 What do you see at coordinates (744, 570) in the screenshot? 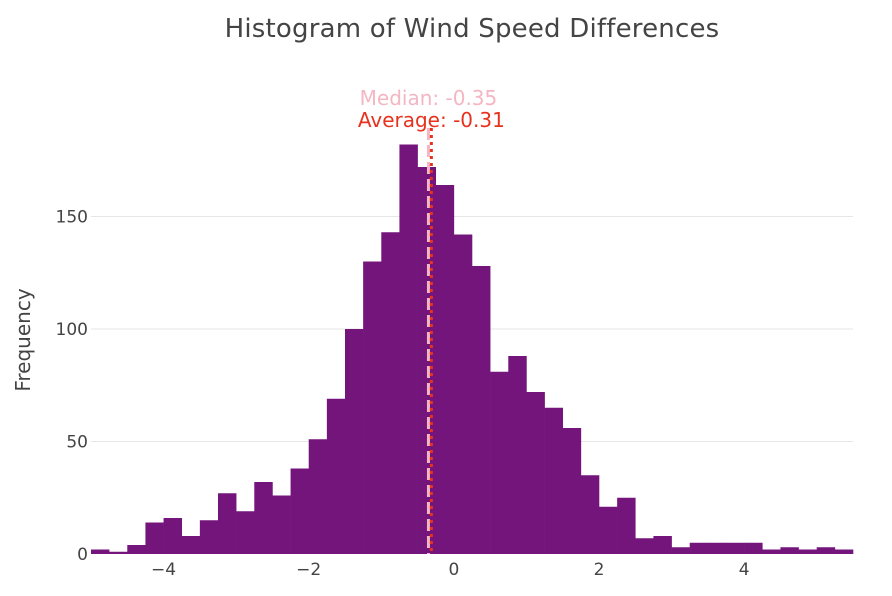
I see `x-tick-label: 4` at bounding box center [744, 570].